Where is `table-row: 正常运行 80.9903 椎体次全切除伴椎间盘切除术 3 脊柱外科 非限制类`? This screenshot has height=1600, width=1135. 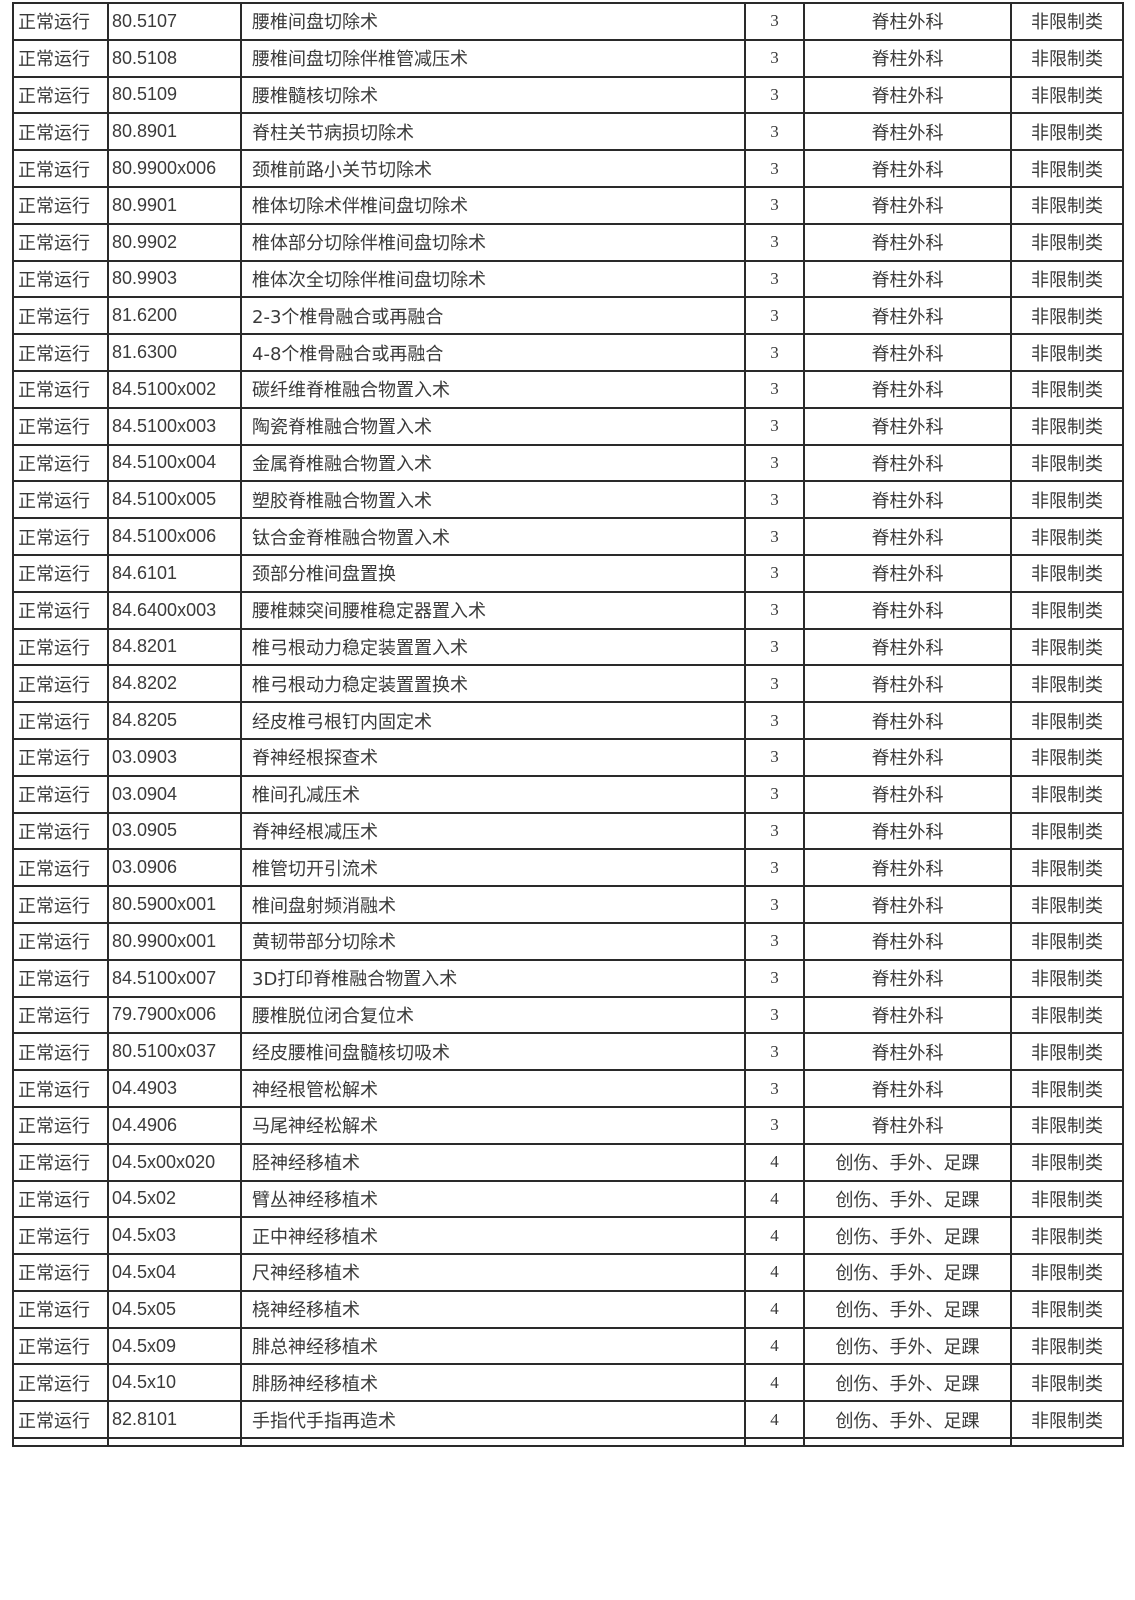 table-row: 正常运行 80.9903 椎体次全切除伴椎间盘切除术 3 脊柱外科 非限制类 is located at coordinates (568, 279).